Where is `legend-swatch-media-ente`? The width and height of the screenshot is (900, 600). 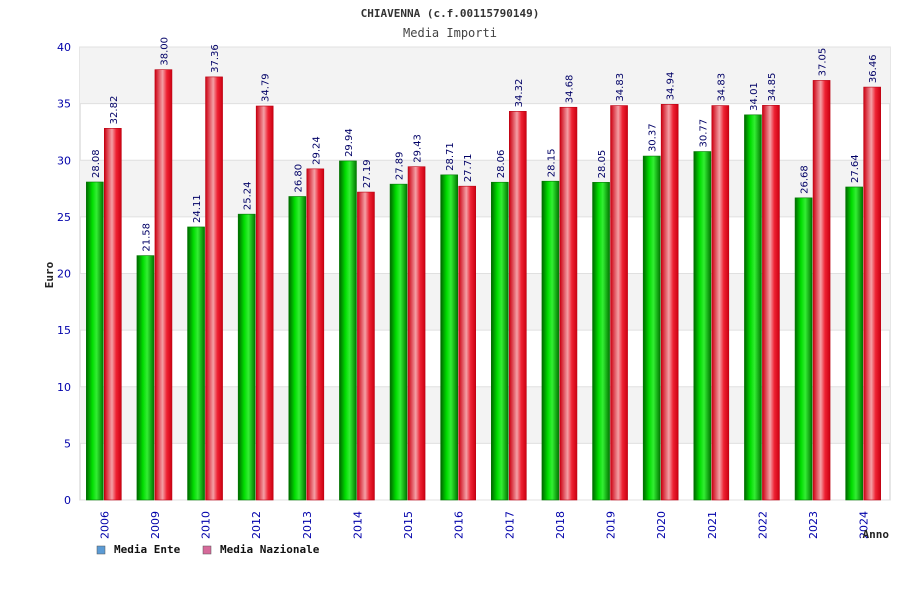
legend-swatch-media-ente is located at coordinates (101, 550).